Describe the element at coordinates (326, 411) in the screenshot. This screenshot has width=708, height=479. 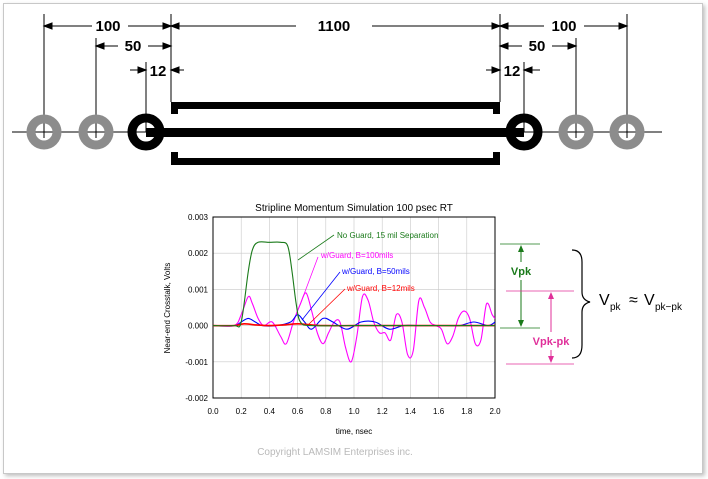
I see `x-tick-label: 0.8` at that location.